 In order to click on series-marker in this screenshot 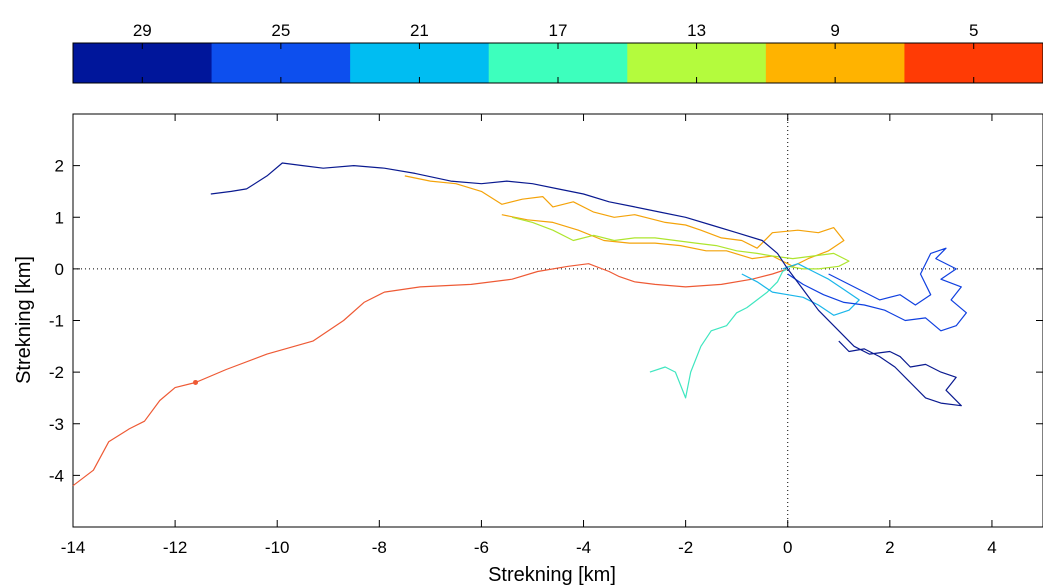, I will do `click(196, 382)`.